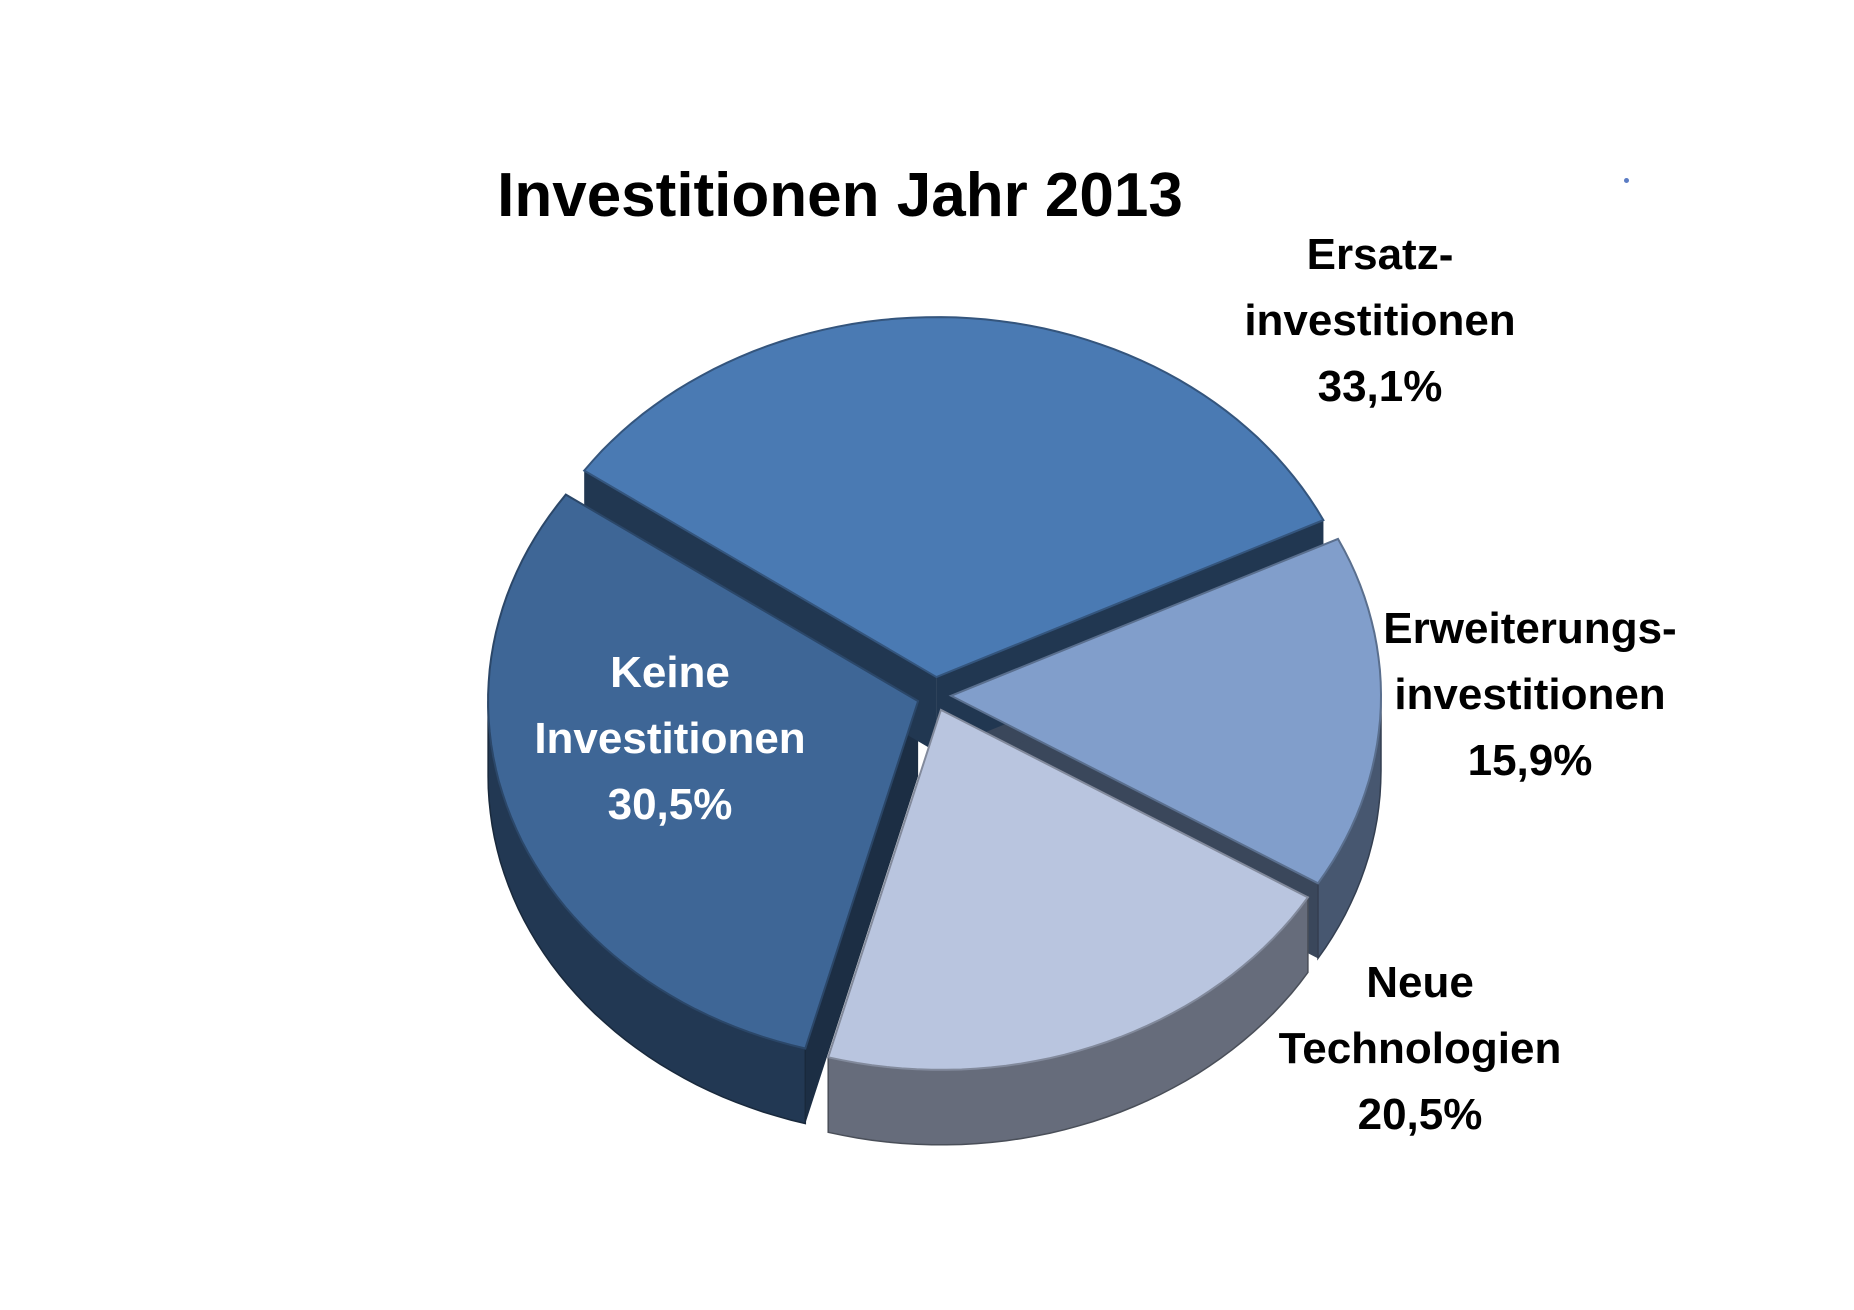 The image size is (1854, 1310). I want to click on label-keine-value: 30,5%, so click(670, 804).